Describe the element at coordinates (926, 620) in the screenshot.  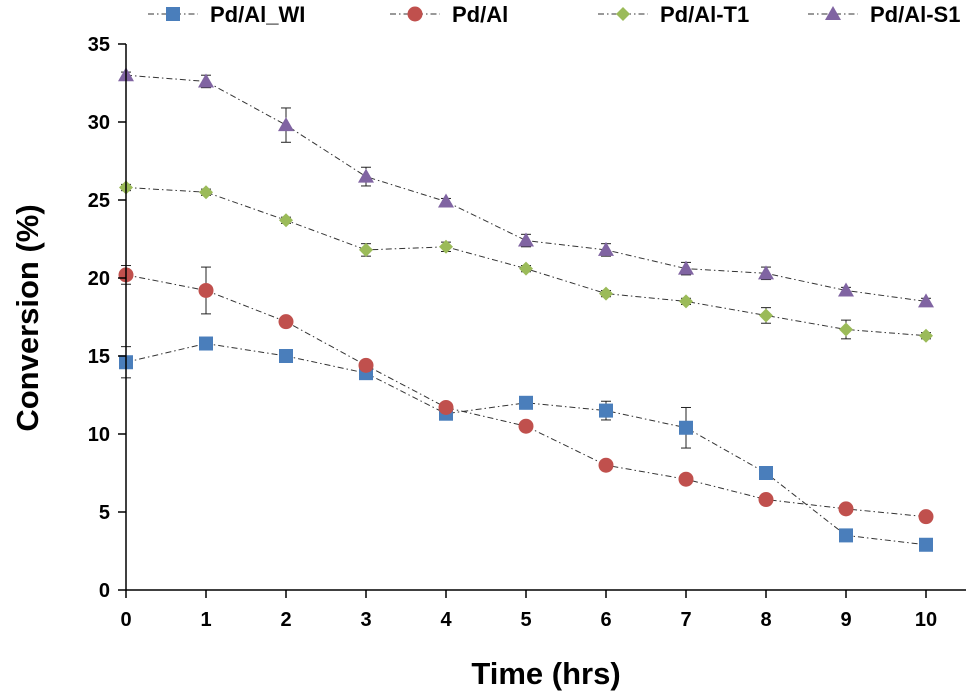
I see `x-tick-label: 10` at that location.